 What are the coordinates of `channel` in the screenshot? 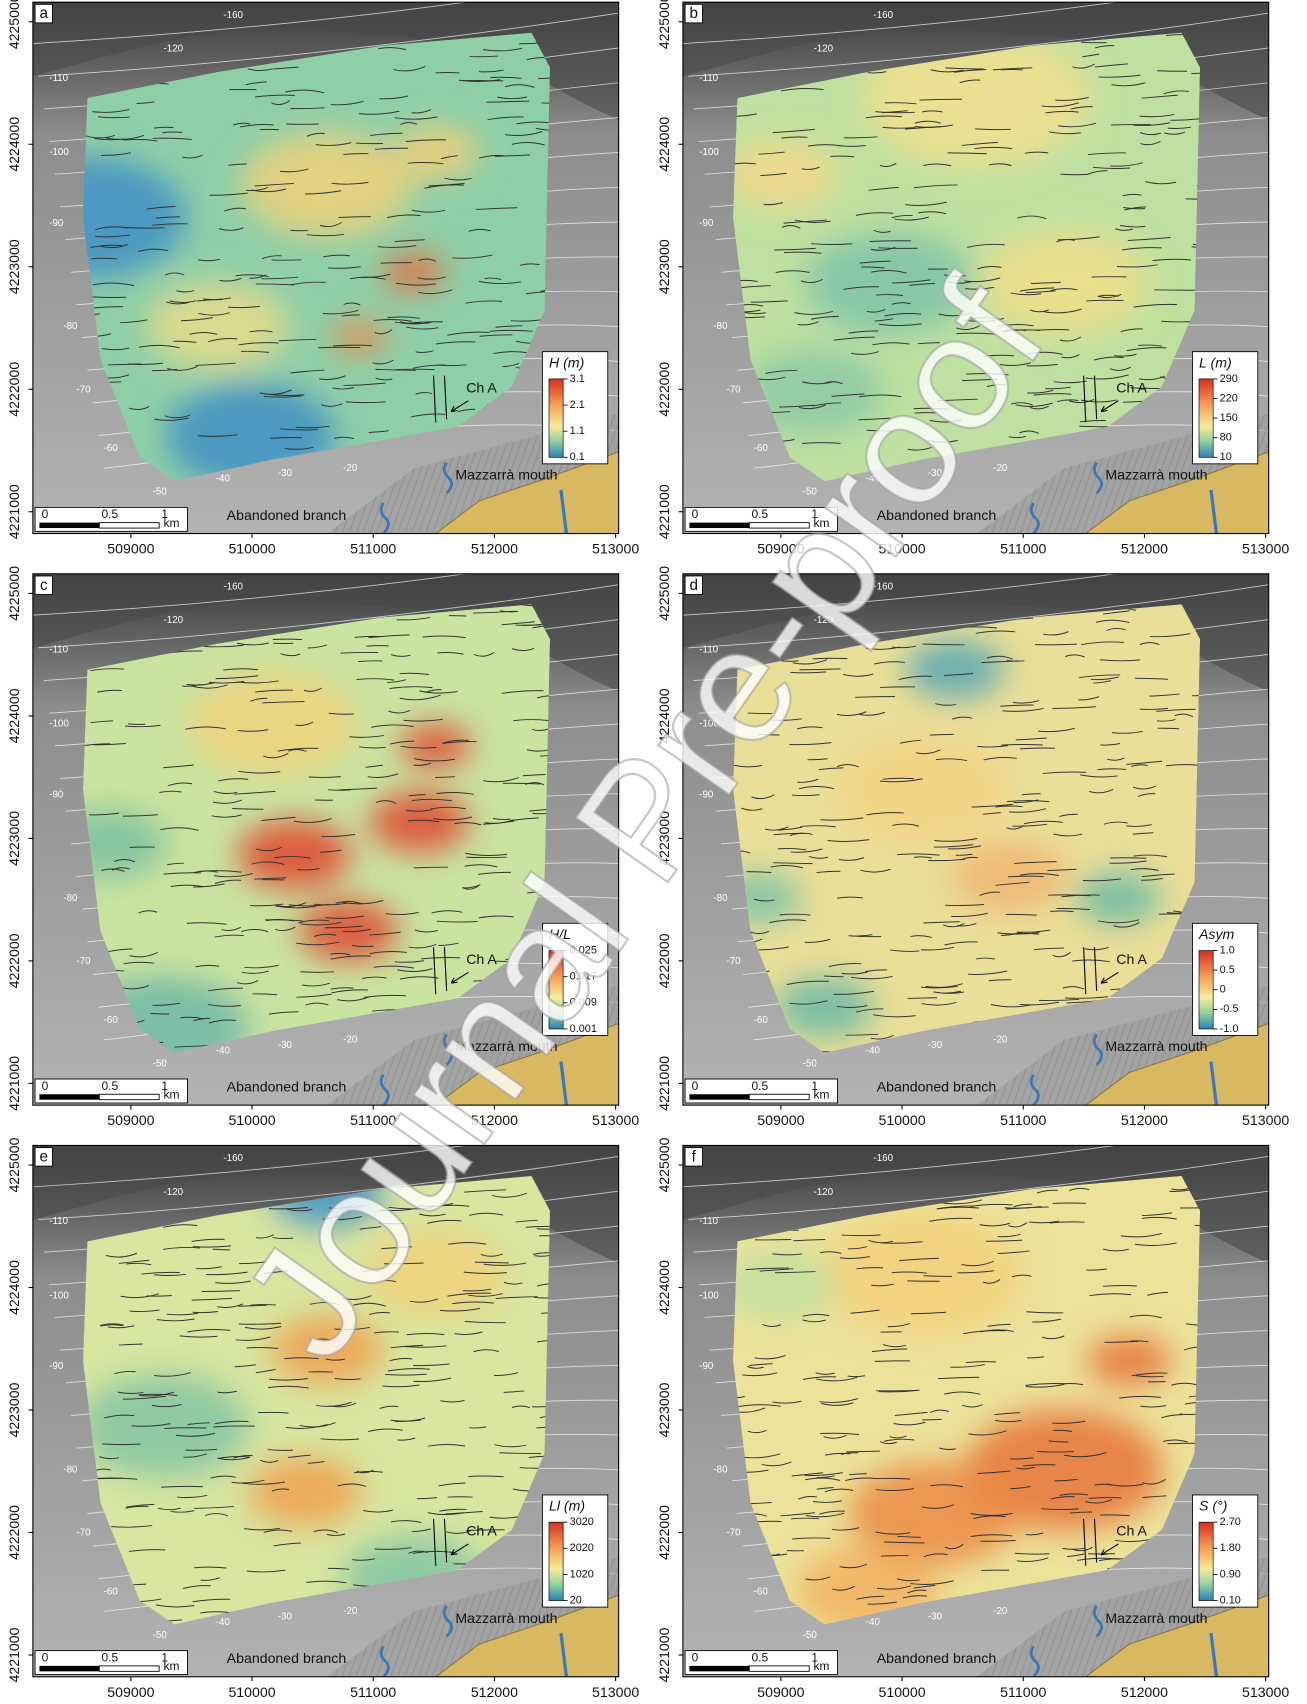 It's located at (1090, 1542).